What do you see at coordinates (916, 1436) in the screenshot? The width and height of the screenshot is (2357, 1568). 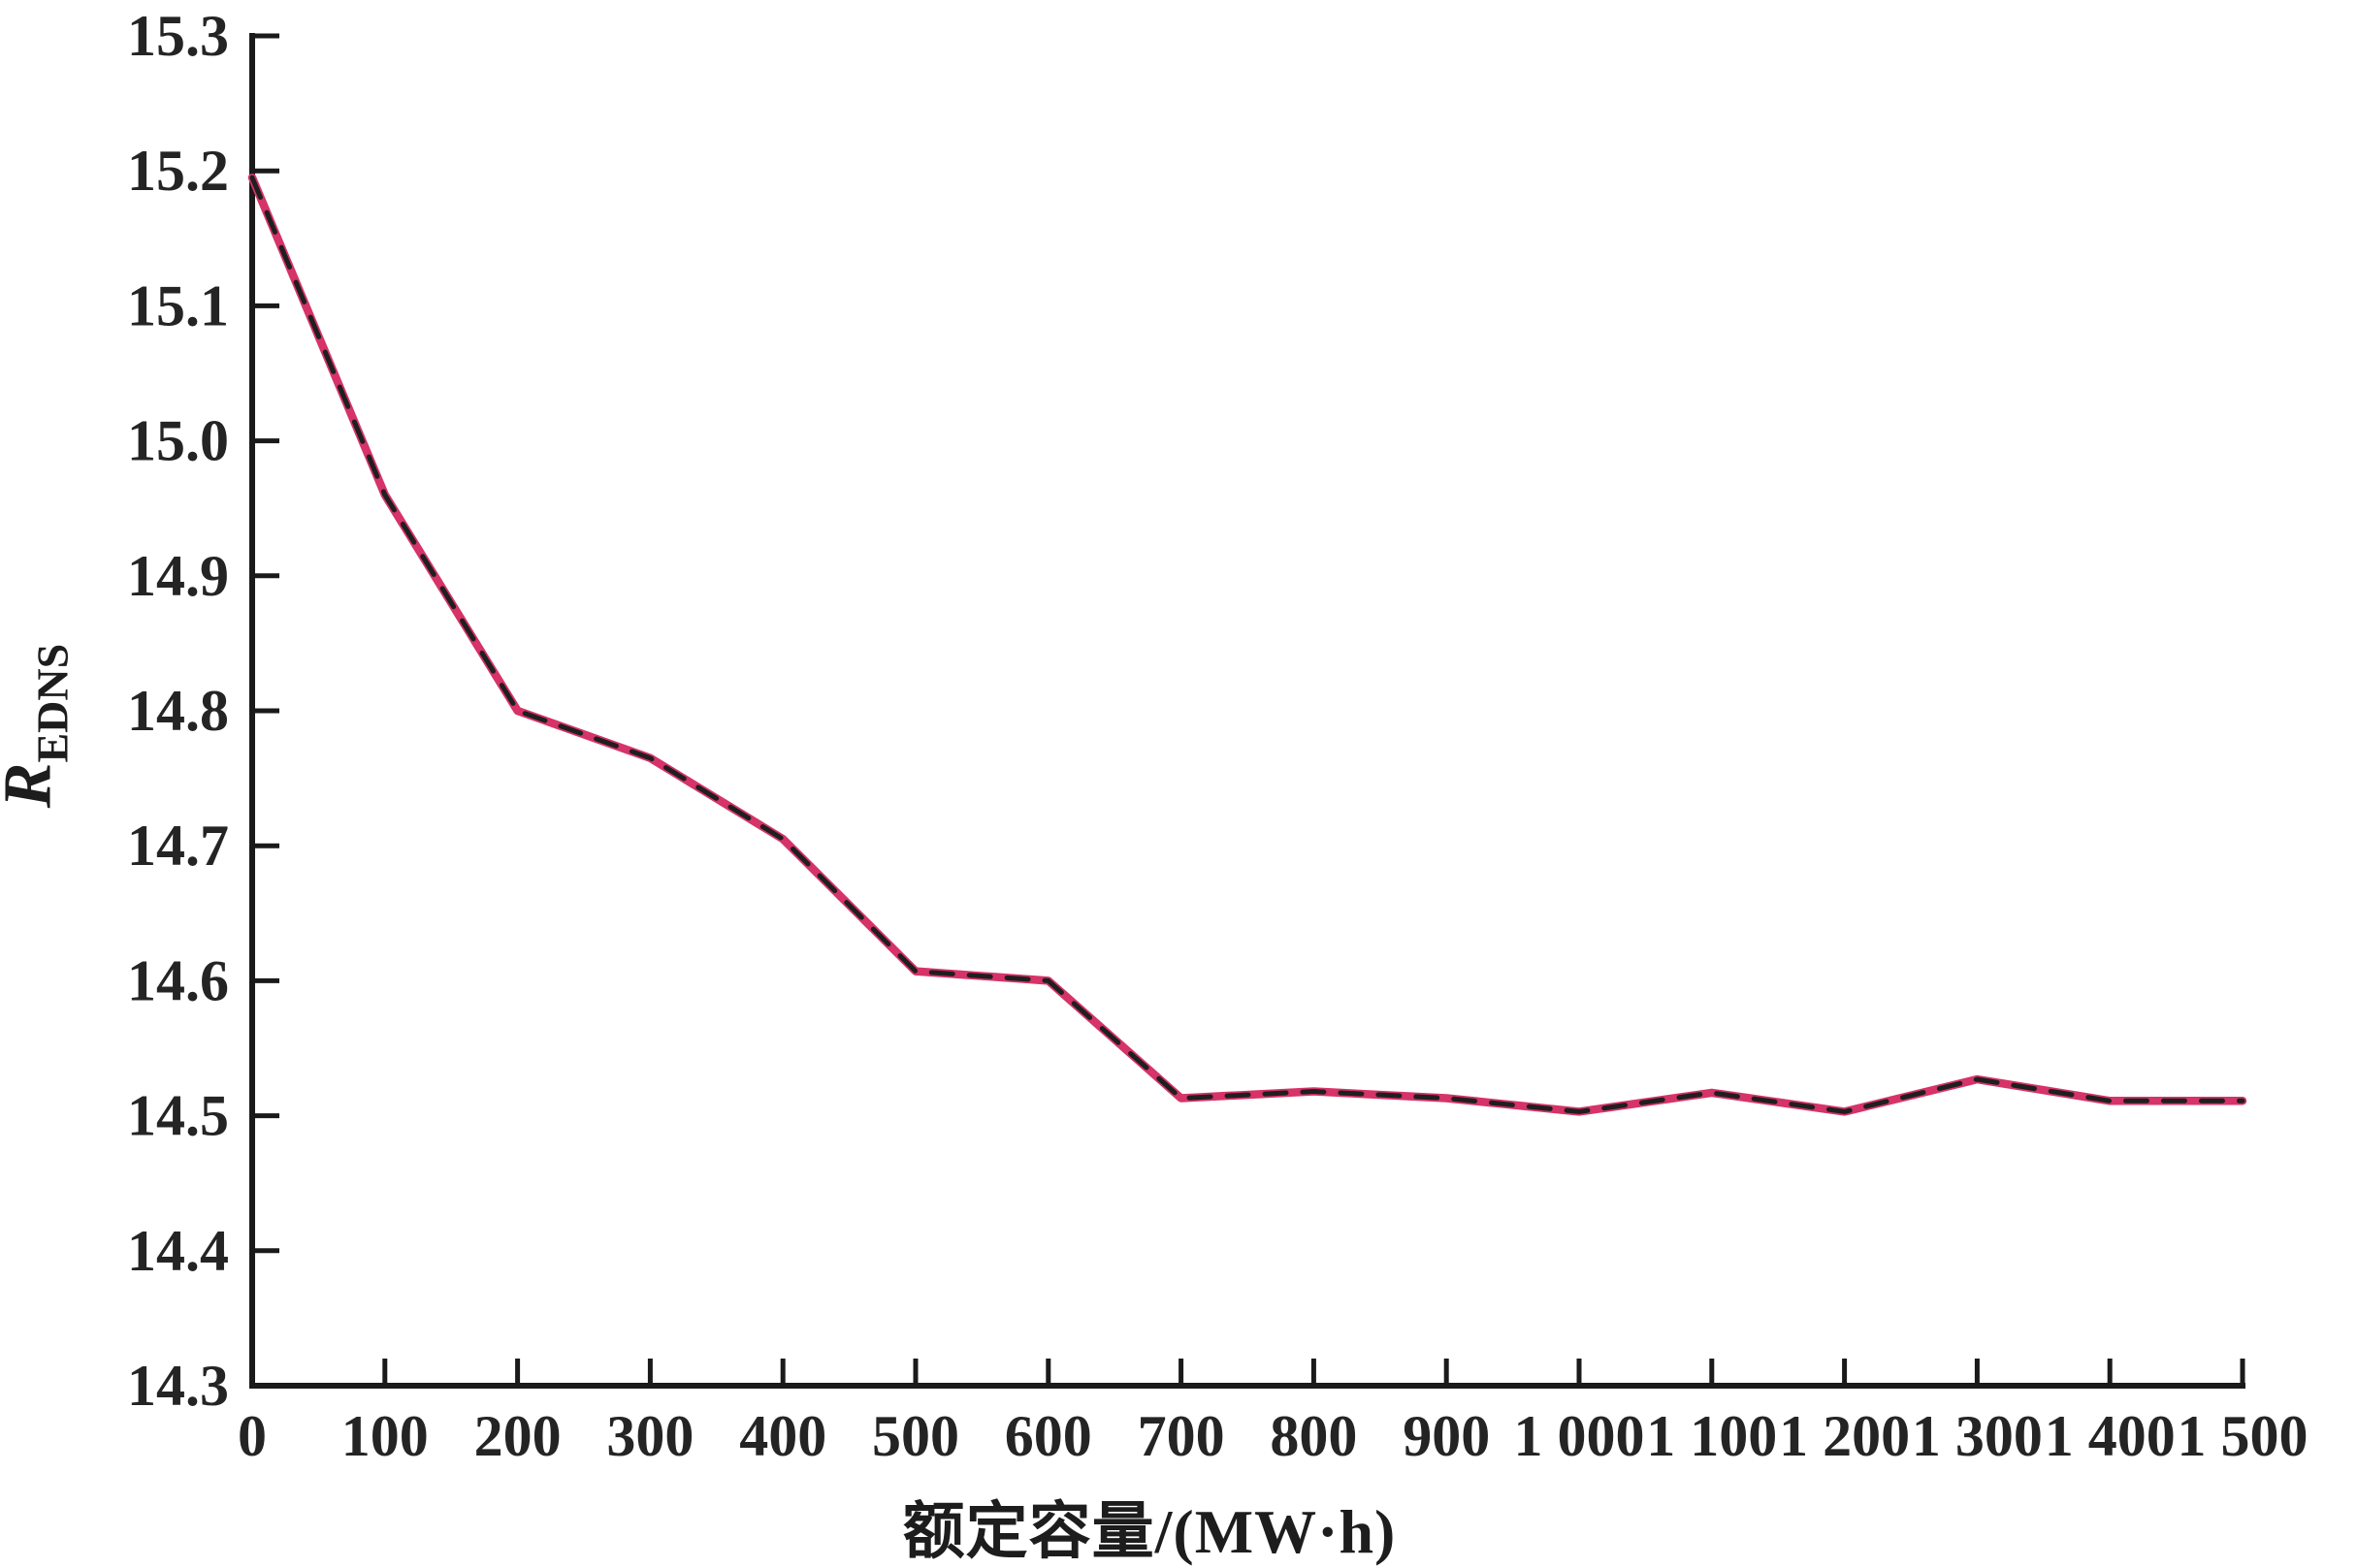 I see `x-tick-label: 500` at bounding box center [916, 1436].